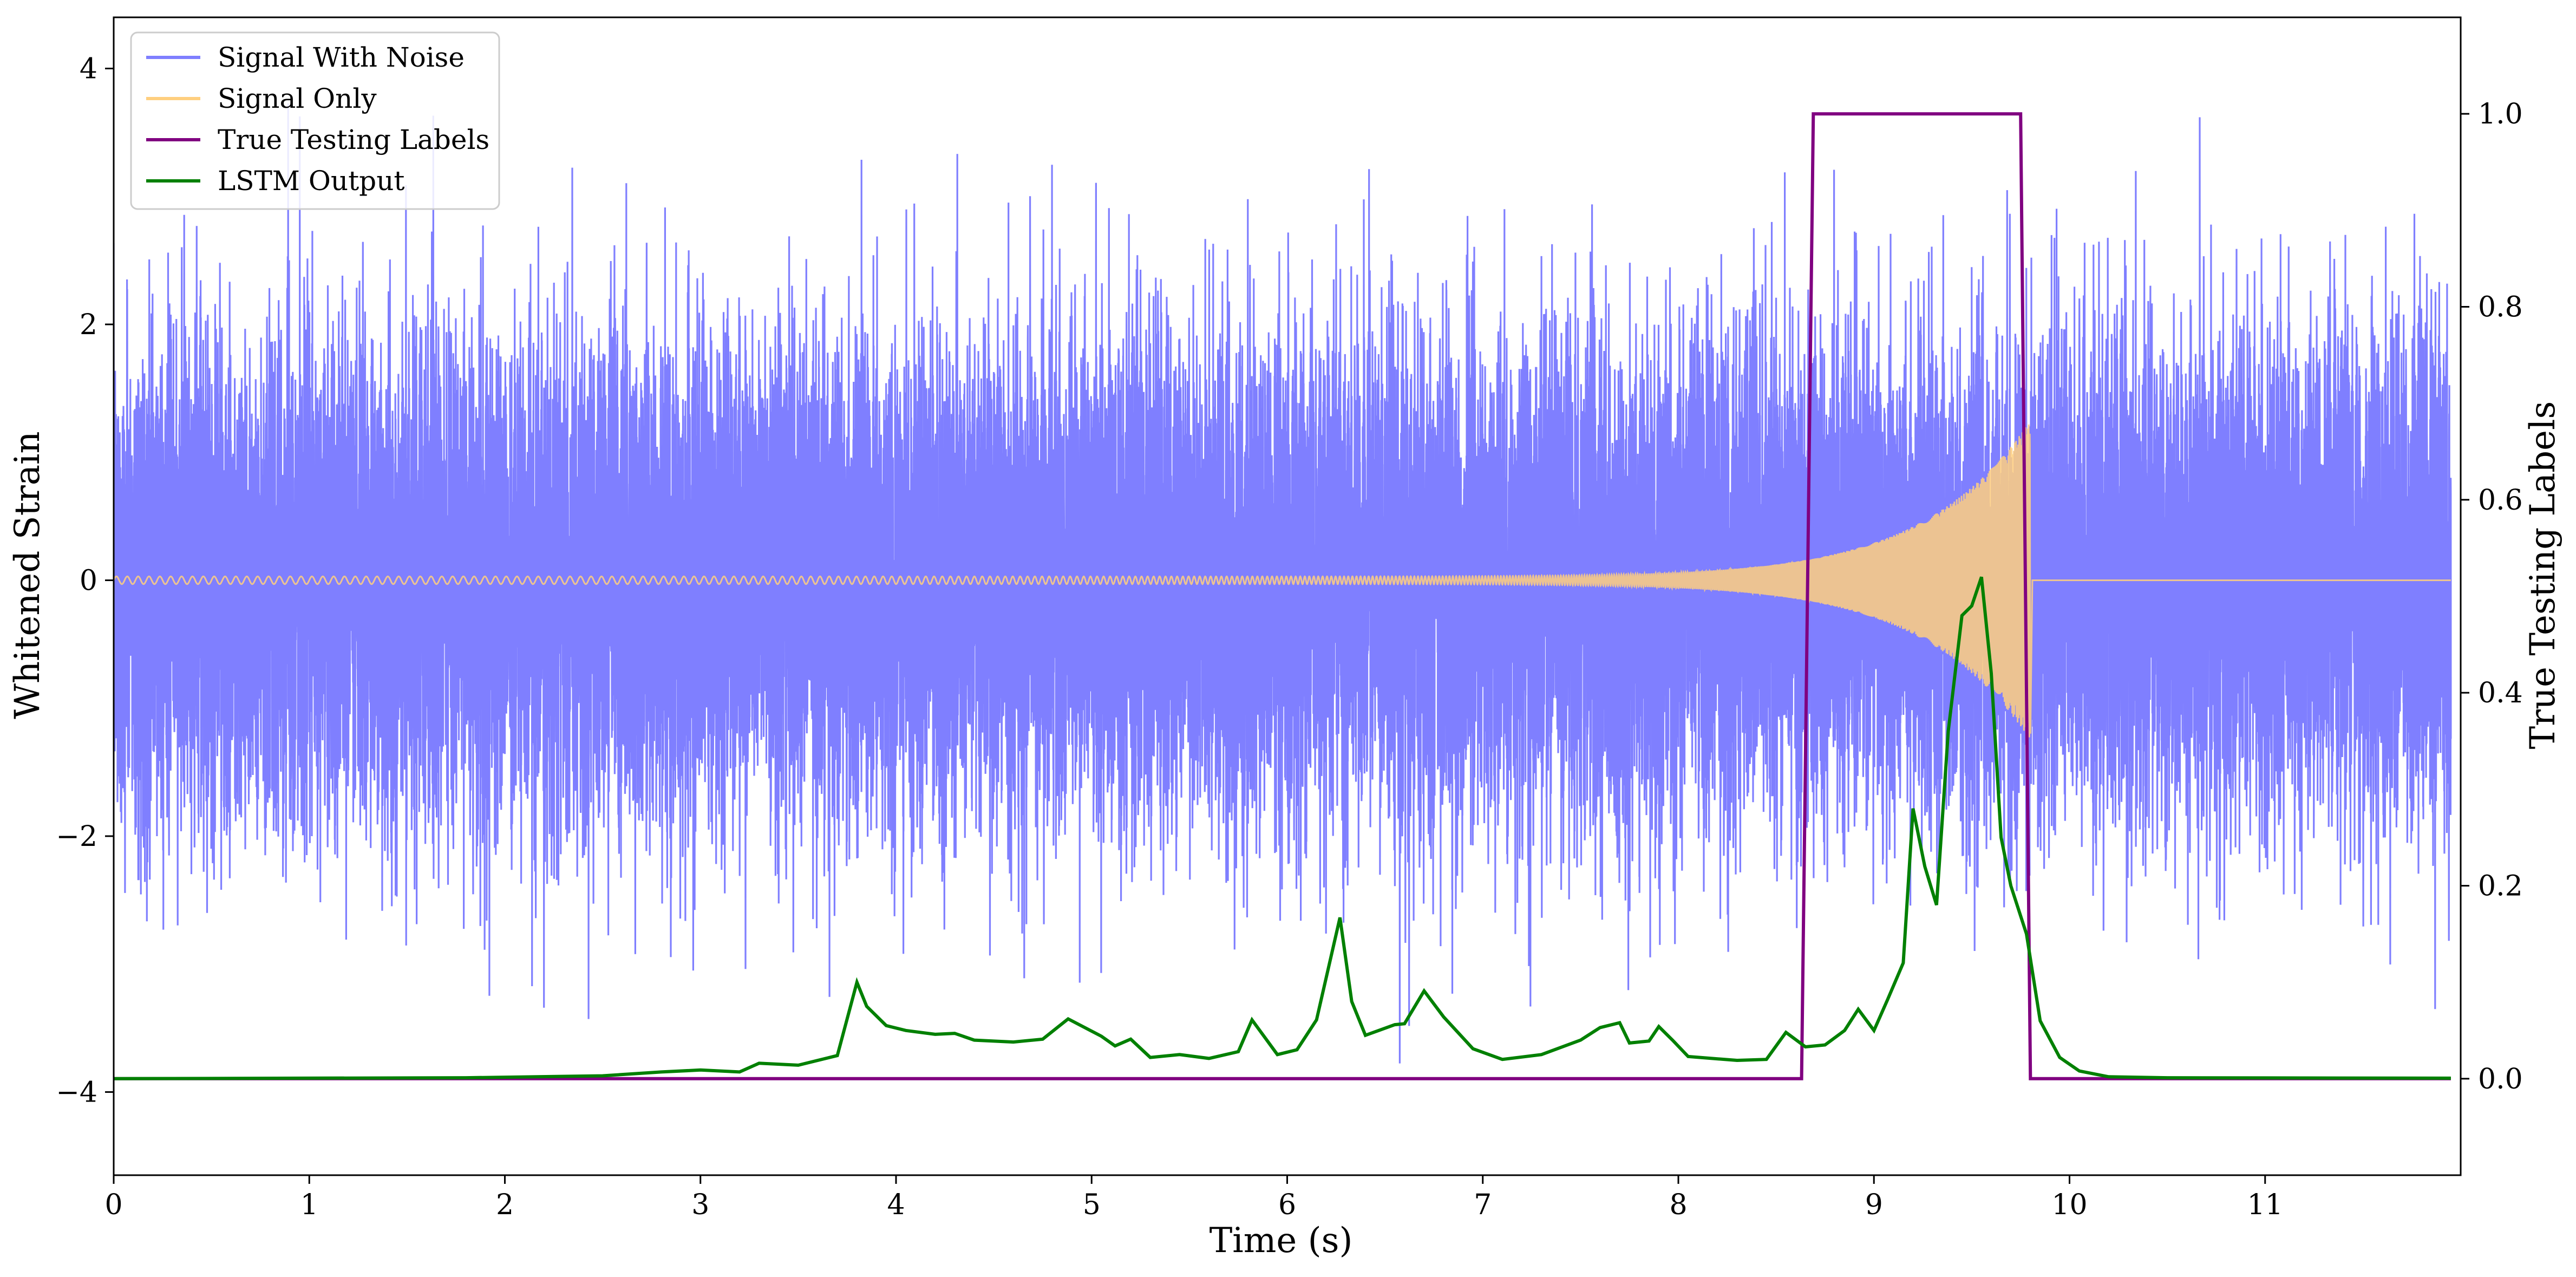 The width and height of the screenshot is (2576, 1277). I want to click on y2-tick-label: 1.0, so click(2500, 114).